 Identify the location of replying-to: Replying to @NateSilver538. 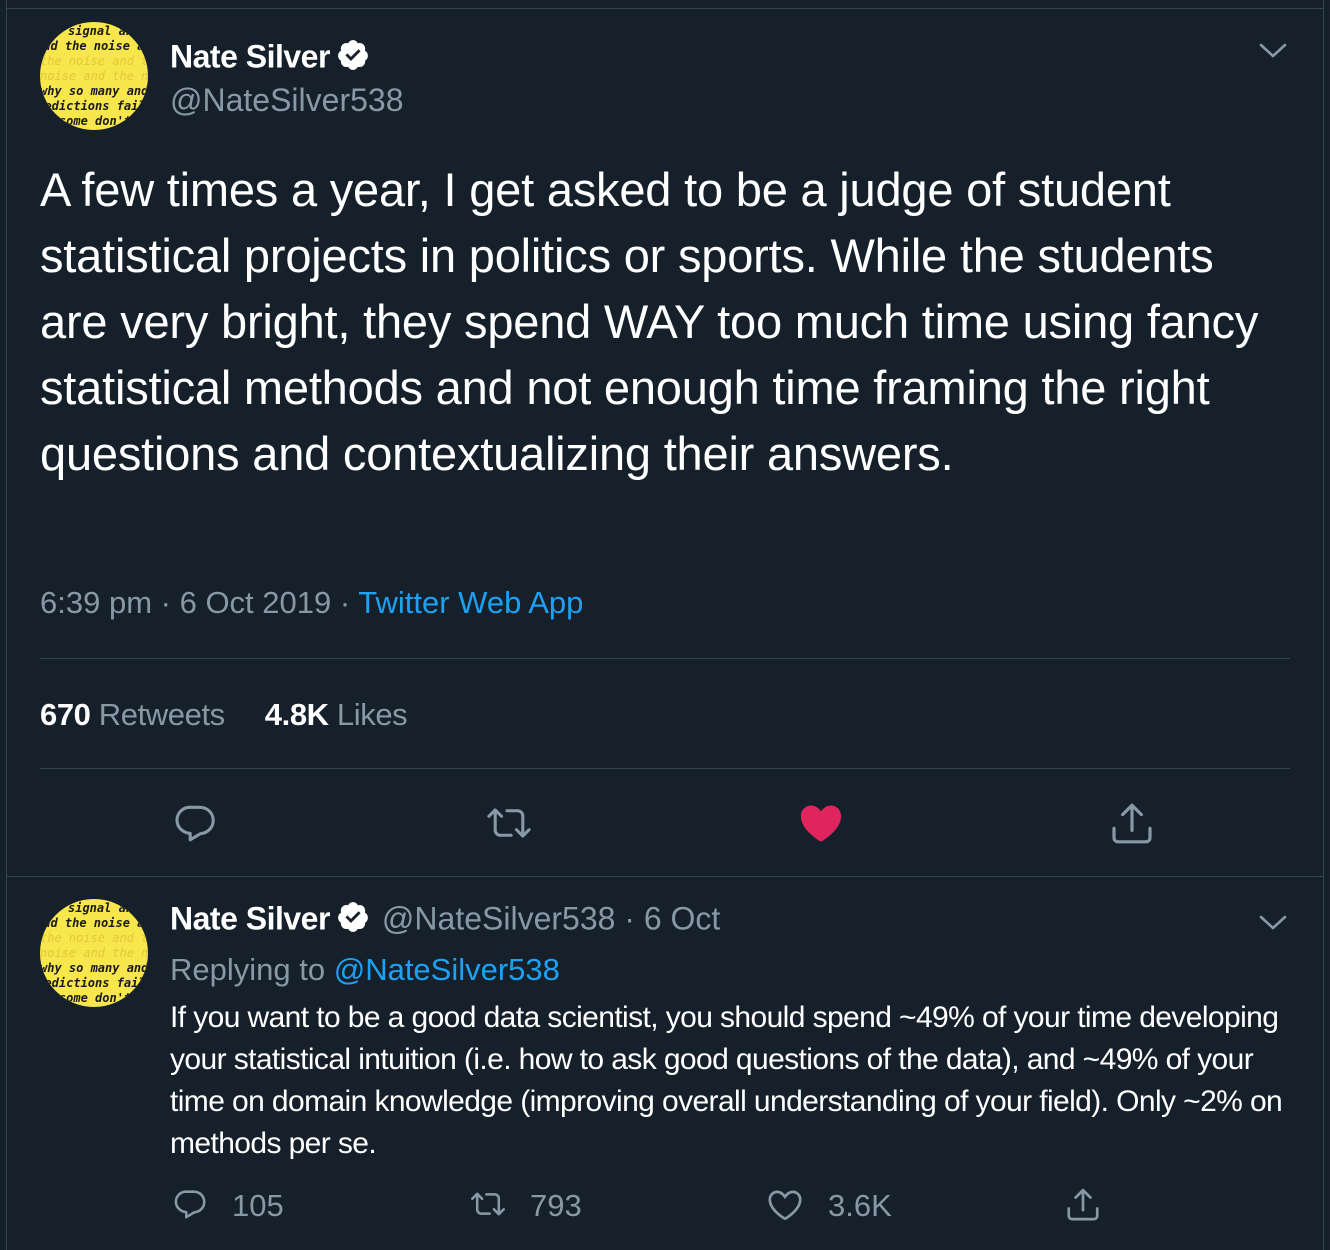
(365, 970).